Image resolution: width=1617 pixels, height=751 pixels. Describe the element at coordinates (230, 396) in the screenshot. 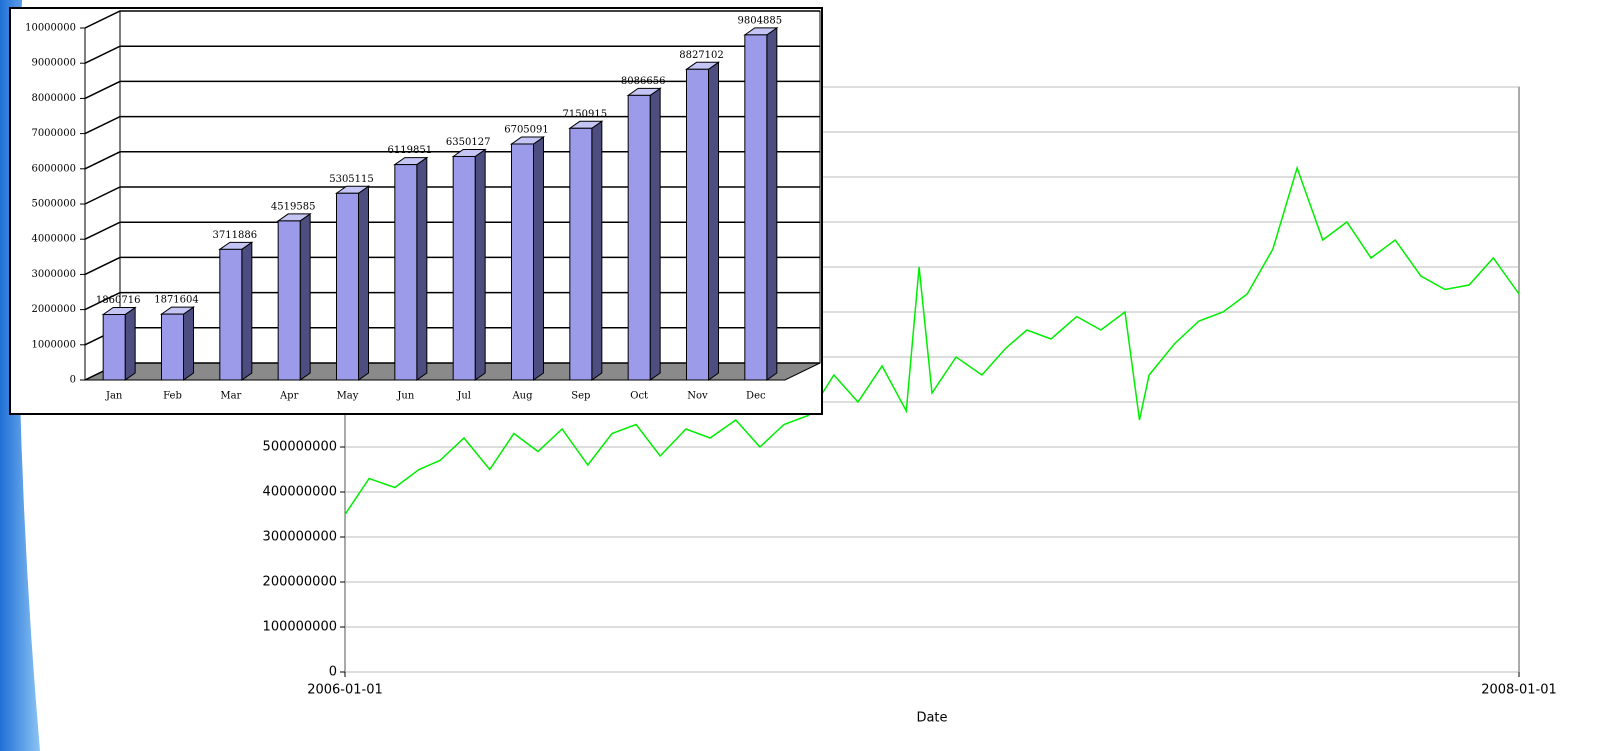

I see `x-tick-label: Mar` at that location.